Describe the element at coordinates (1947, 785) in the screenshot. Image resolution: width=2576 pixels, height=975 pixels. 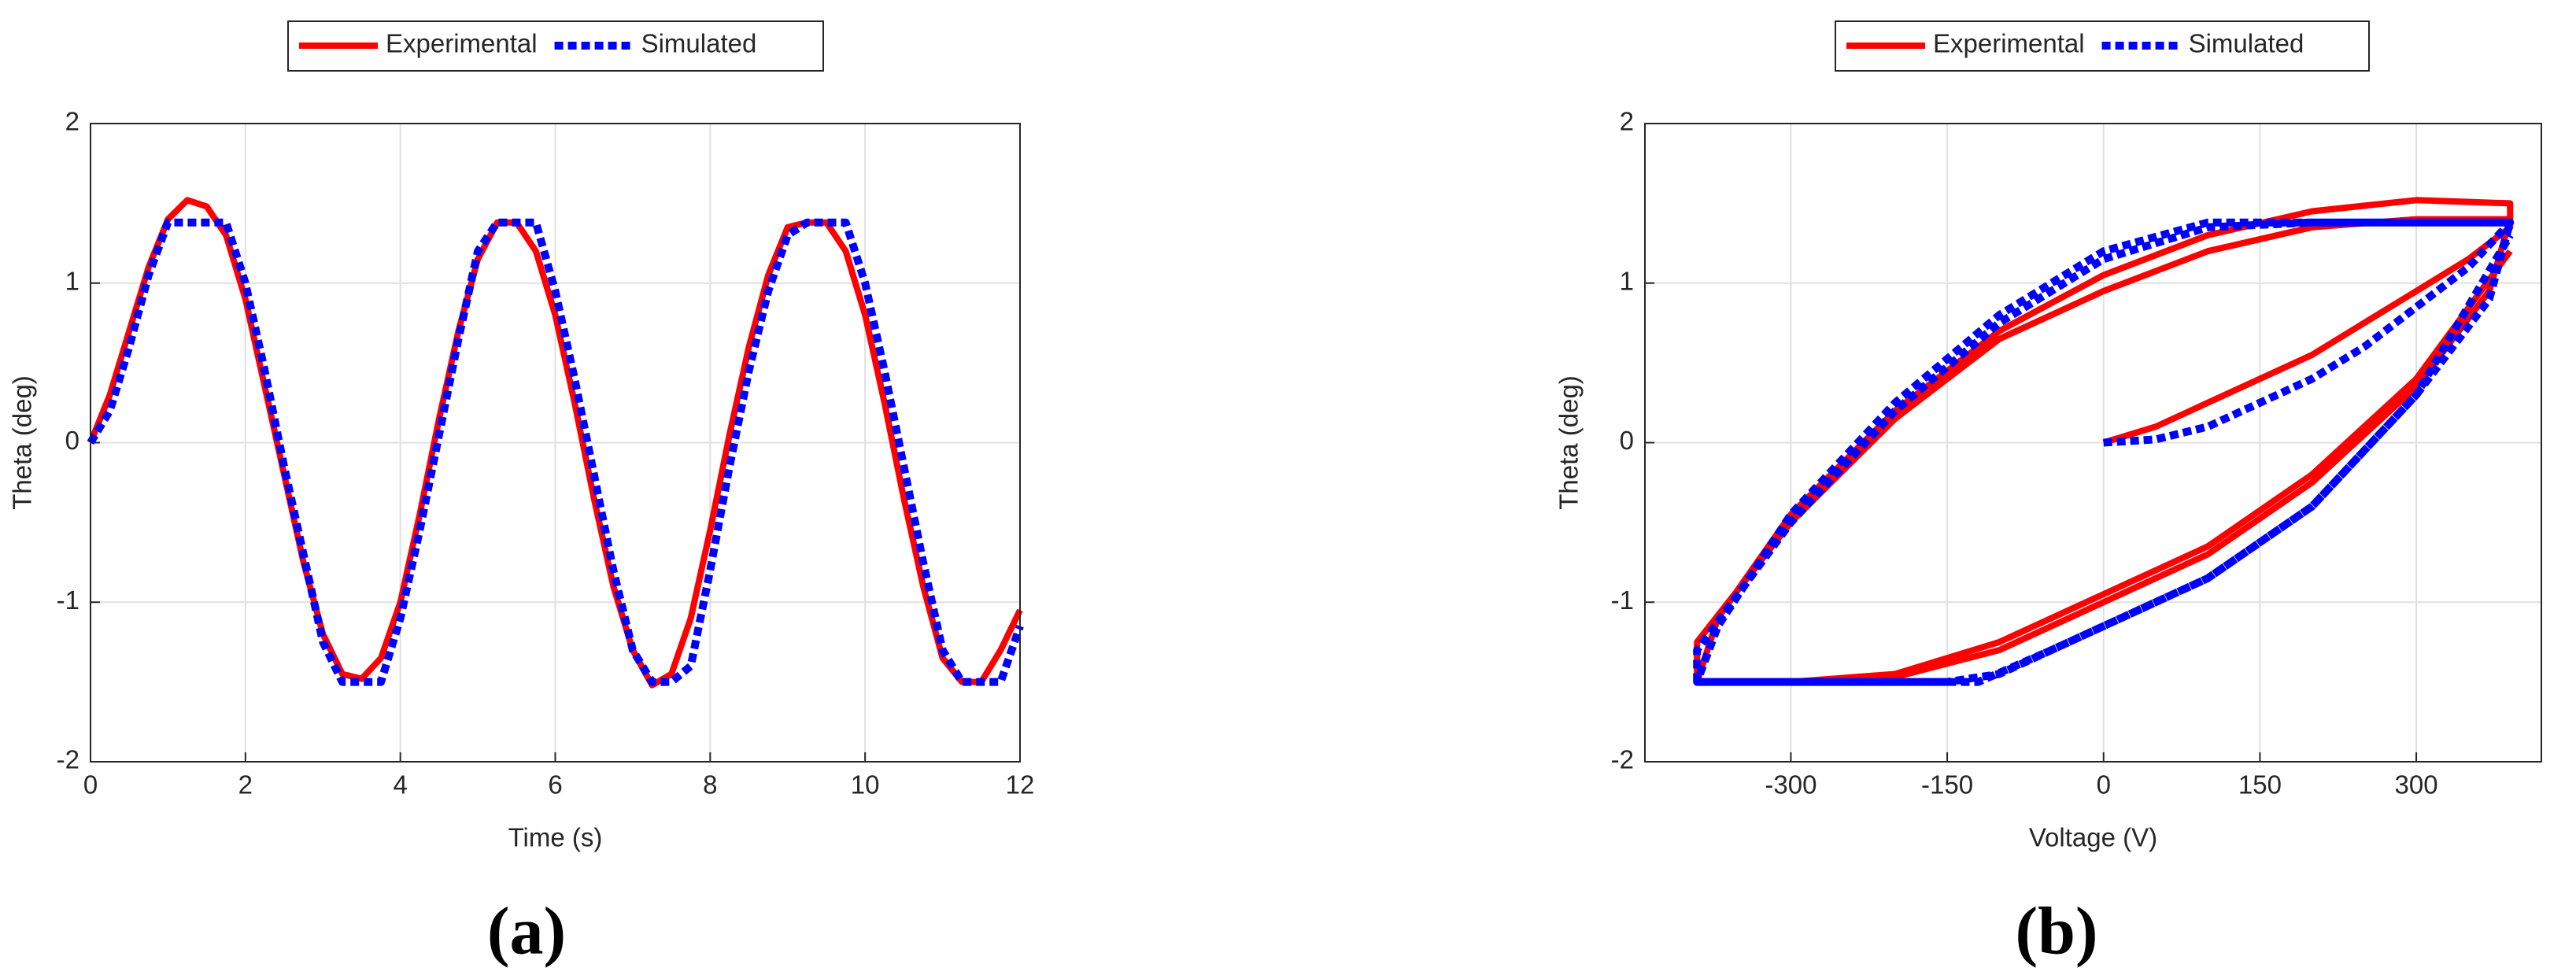
I see `x-tick-label: -150` at that location.